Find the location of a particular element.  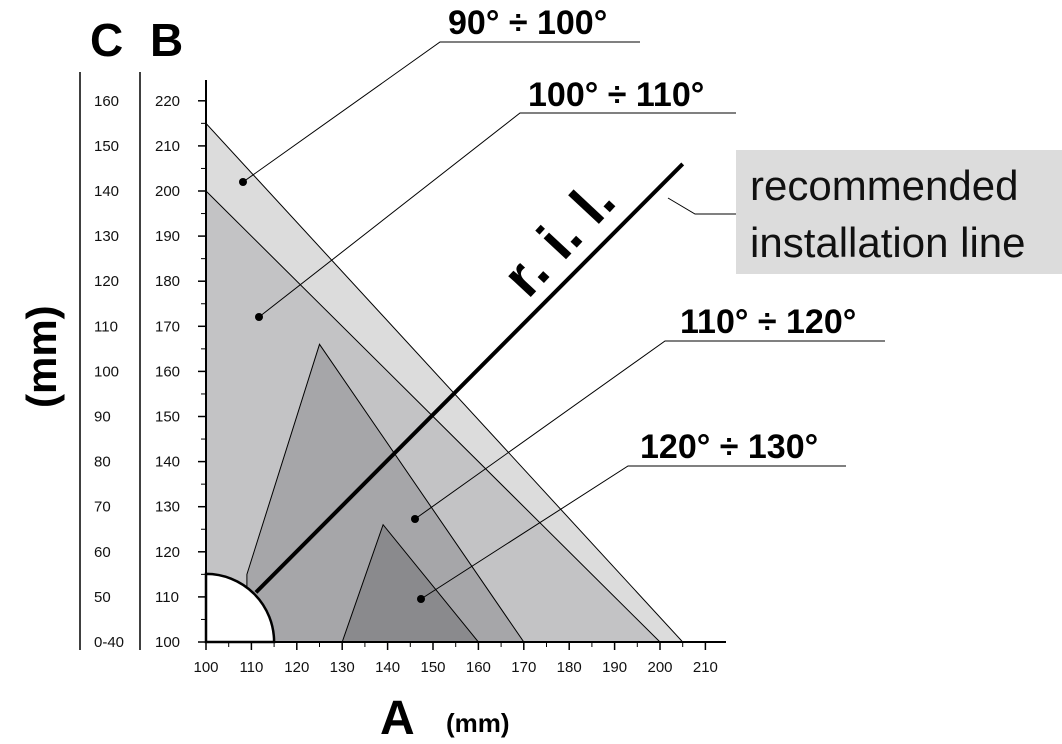

y-unit-label: (mm) is located at coordinates (41, 356).